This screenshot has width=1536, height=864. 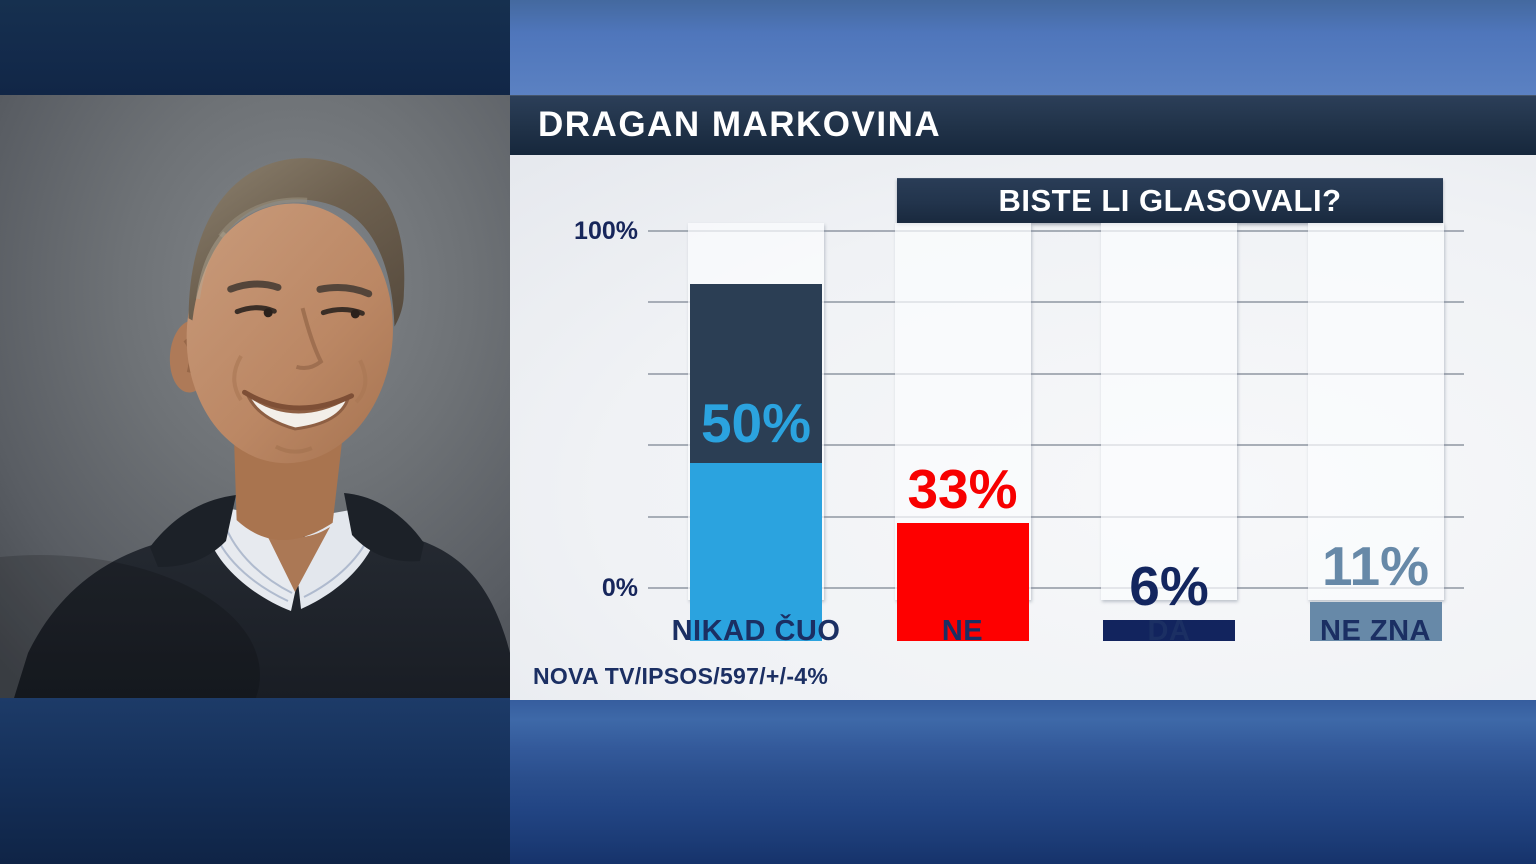 I want to click on bottom-band, so click(x=1023, y=782).